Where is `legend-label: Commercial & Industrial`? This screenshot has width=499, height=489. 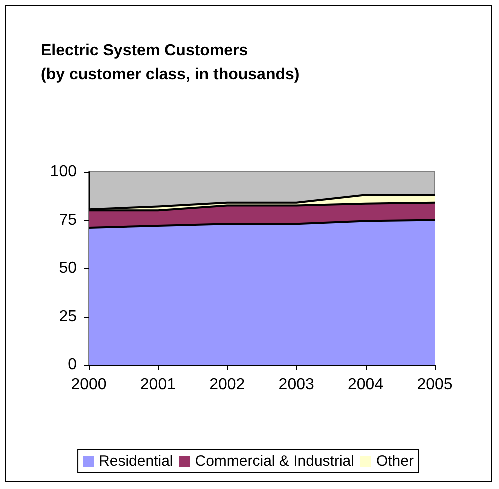
legend-label: Commercial & Industrial is located at coordinates (274, 461).